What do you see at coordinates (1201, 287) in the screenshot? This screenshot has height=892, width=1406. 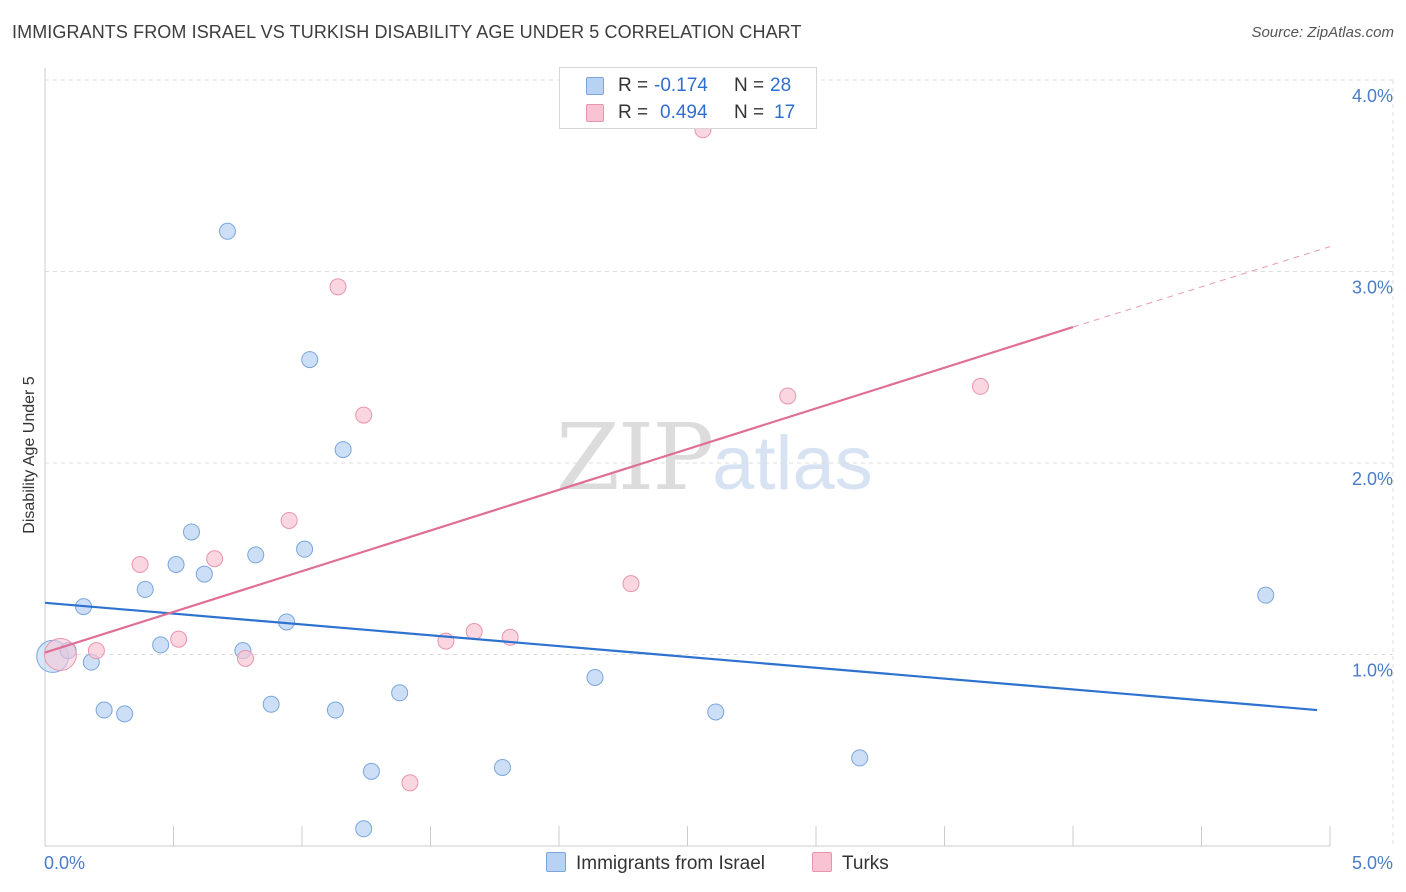 I see `trend-extension-turks` at bounding box center [1201, 287].